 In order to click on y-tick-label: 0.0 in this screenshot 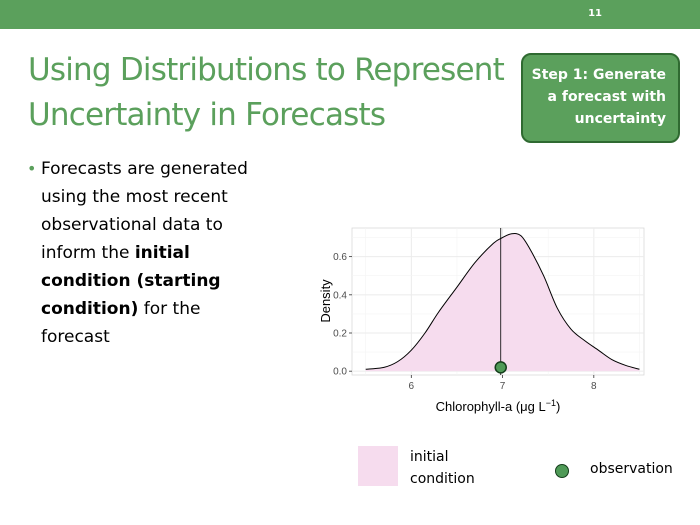, I will do `click(340, 372)`.